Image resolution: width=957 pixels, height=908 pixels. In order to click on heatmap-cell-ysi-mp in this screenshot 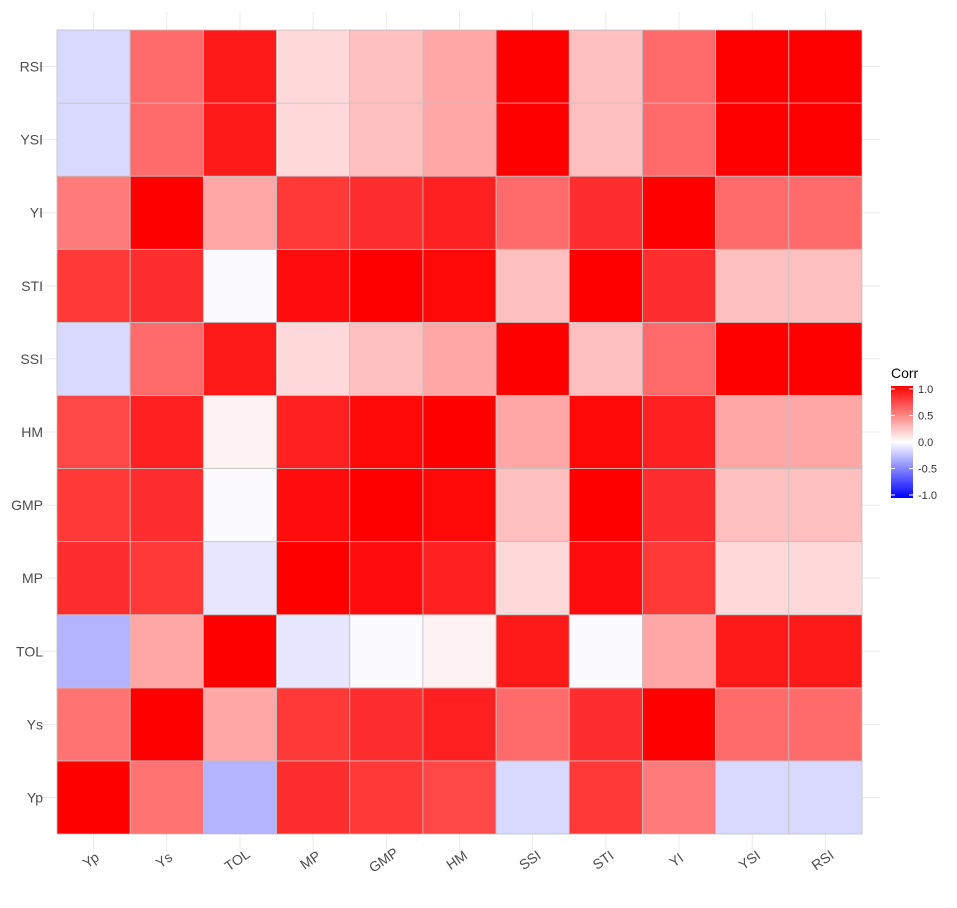, I will do `click(313, 139)`.